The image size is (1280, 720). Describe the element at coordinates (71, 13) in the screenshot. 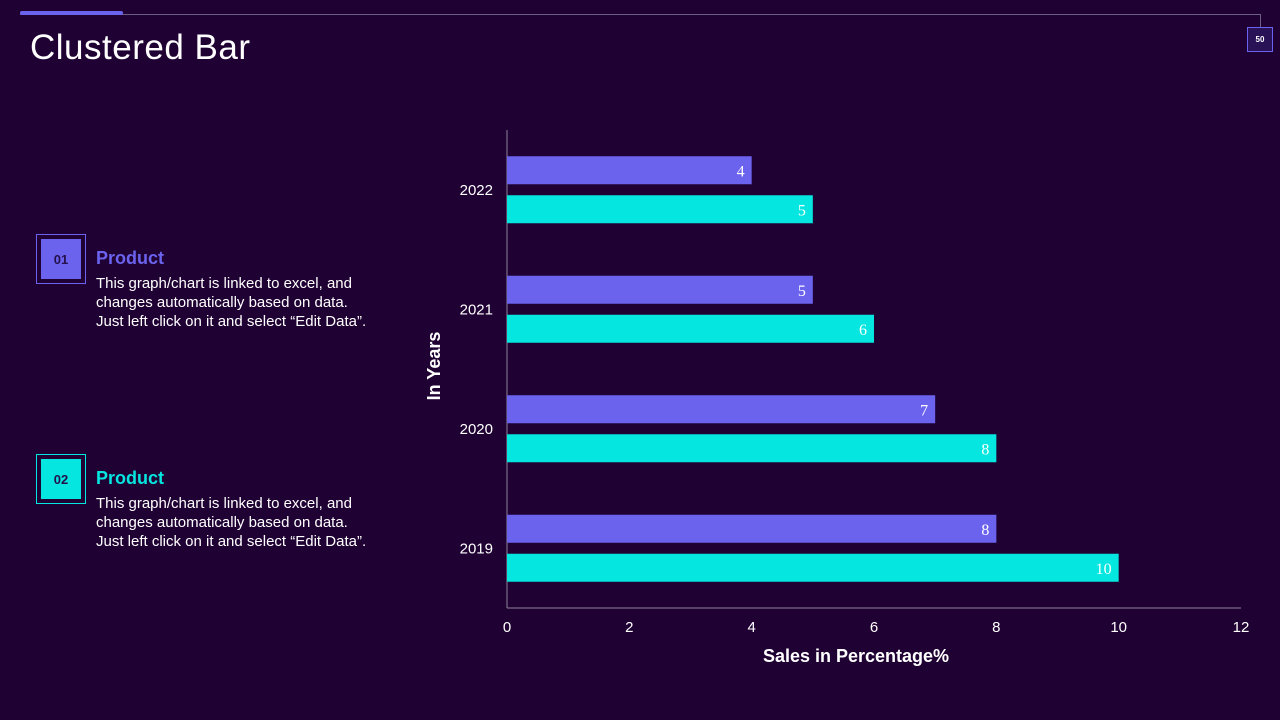

I see `top-accent-bar` at that location.